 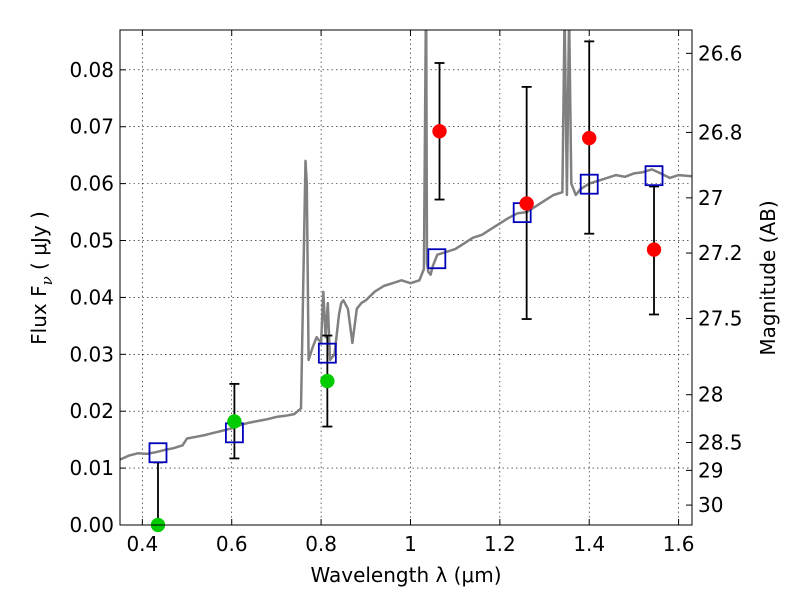 What do you see at coordinates (91, 70) in the screenshot?
I see `y-tick-label: 0.08` at bounding box center [91, 70].